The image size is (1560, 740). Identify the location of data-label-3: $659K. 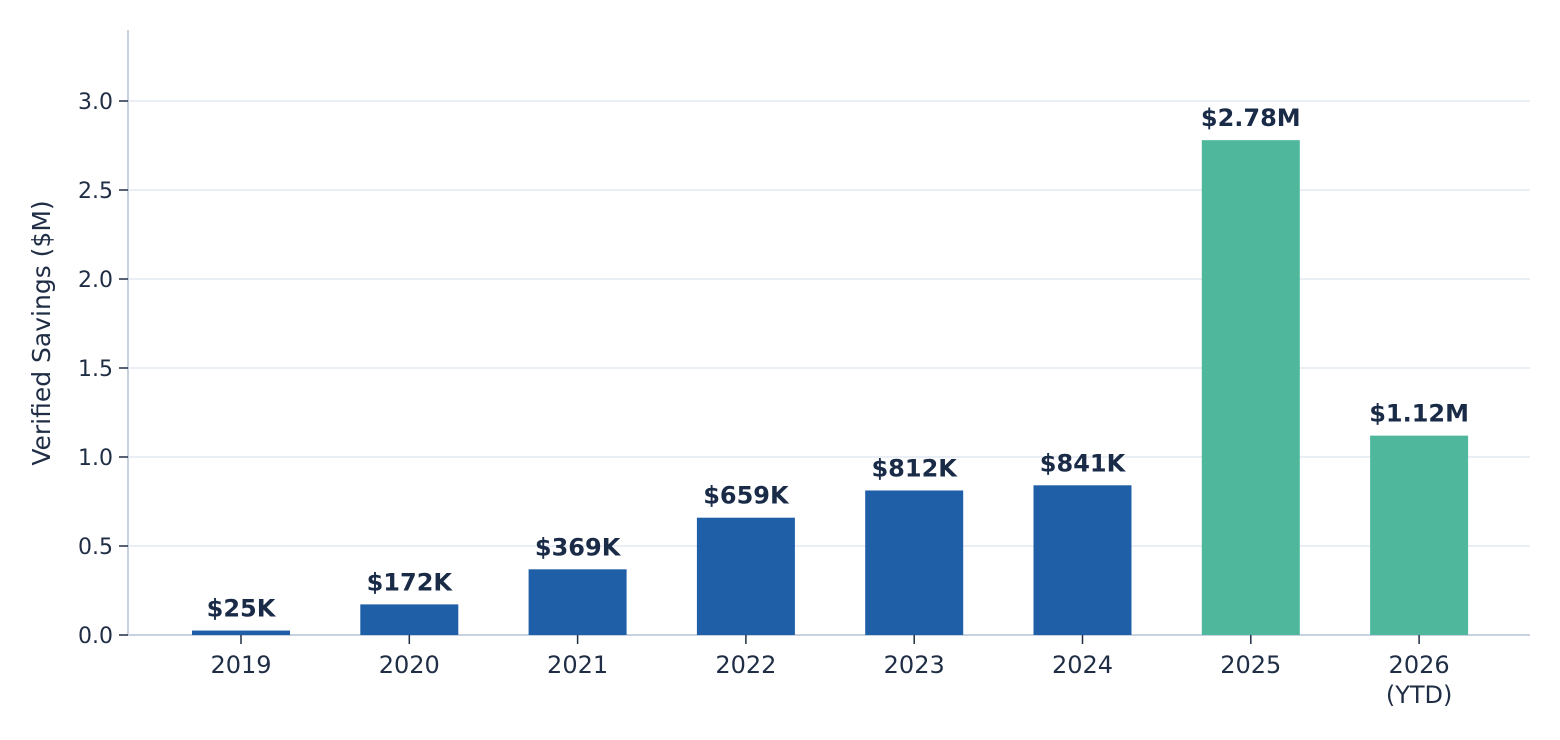
(746, 496).